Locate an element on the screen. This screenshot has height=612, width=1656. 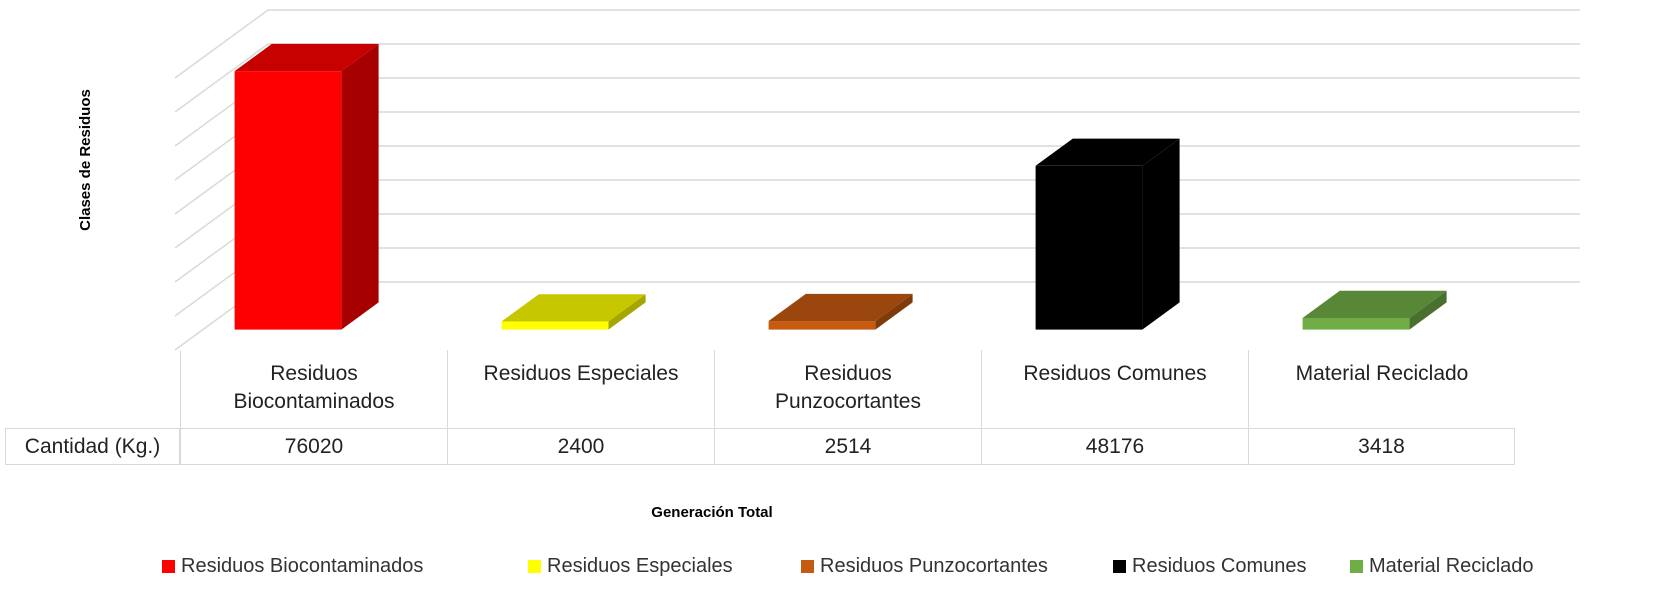
category-label: Material Reciclado is located at coordinates (1381, 389).